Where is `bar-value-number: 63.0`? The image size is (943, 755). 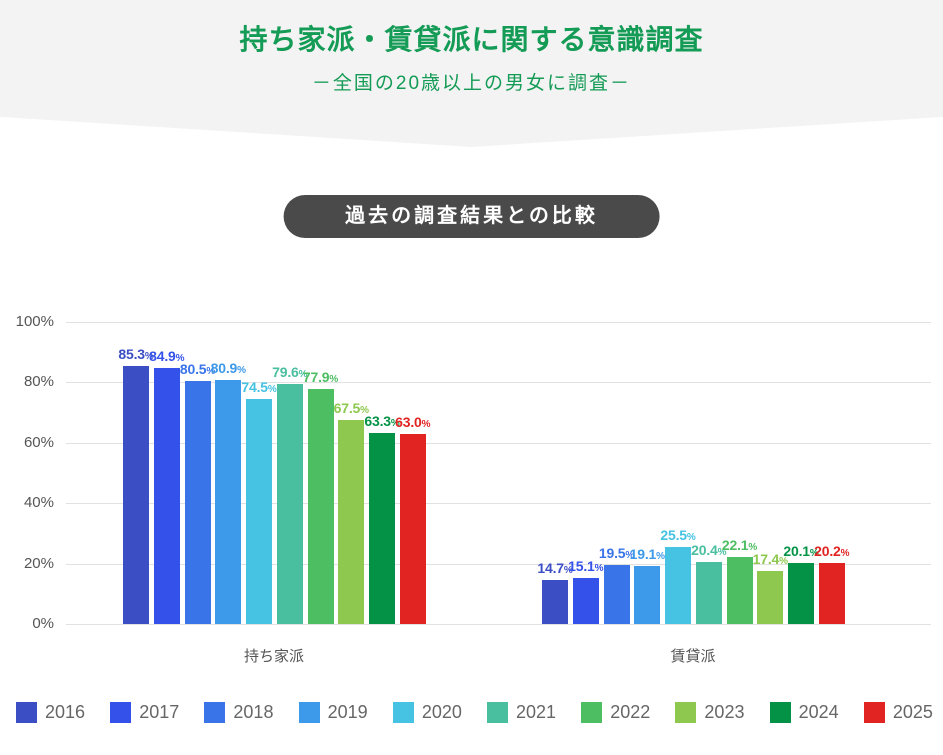
bar-value-number: 63.0 is located at coordinates (408, 422).